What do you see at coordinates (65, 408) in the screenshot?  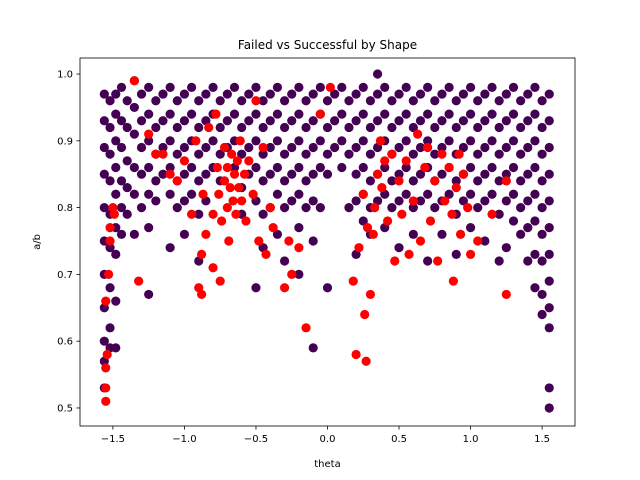 I see `y-tick-label: 0.5` at bounding box center [65, 408].